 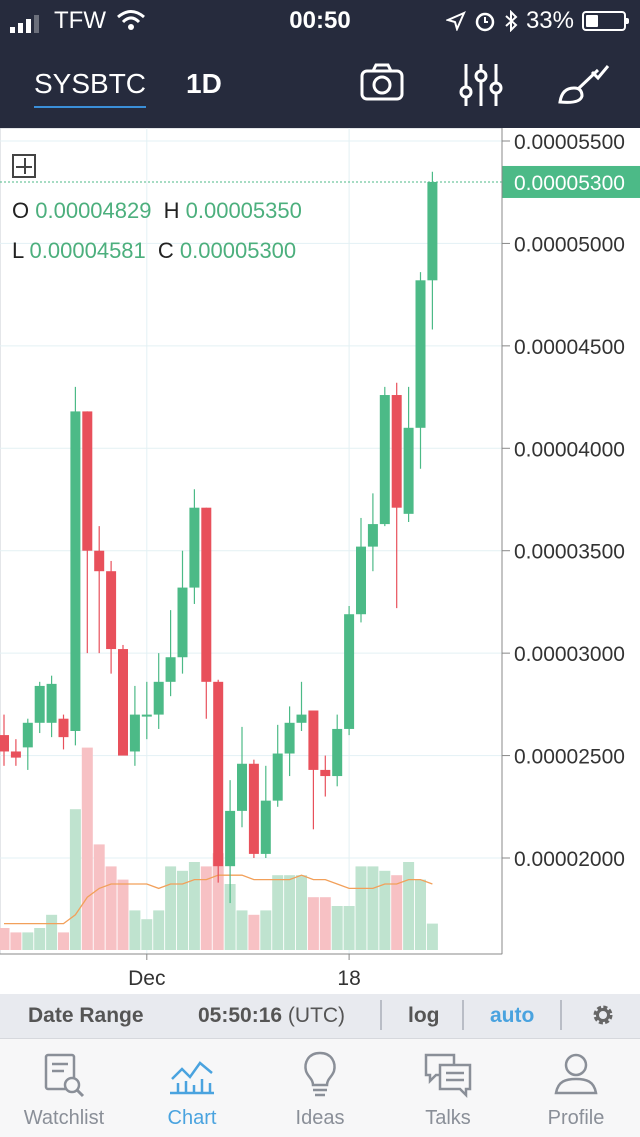 I want to click on tab-watchlist: Watchlist, so click(x=64, y=1088).